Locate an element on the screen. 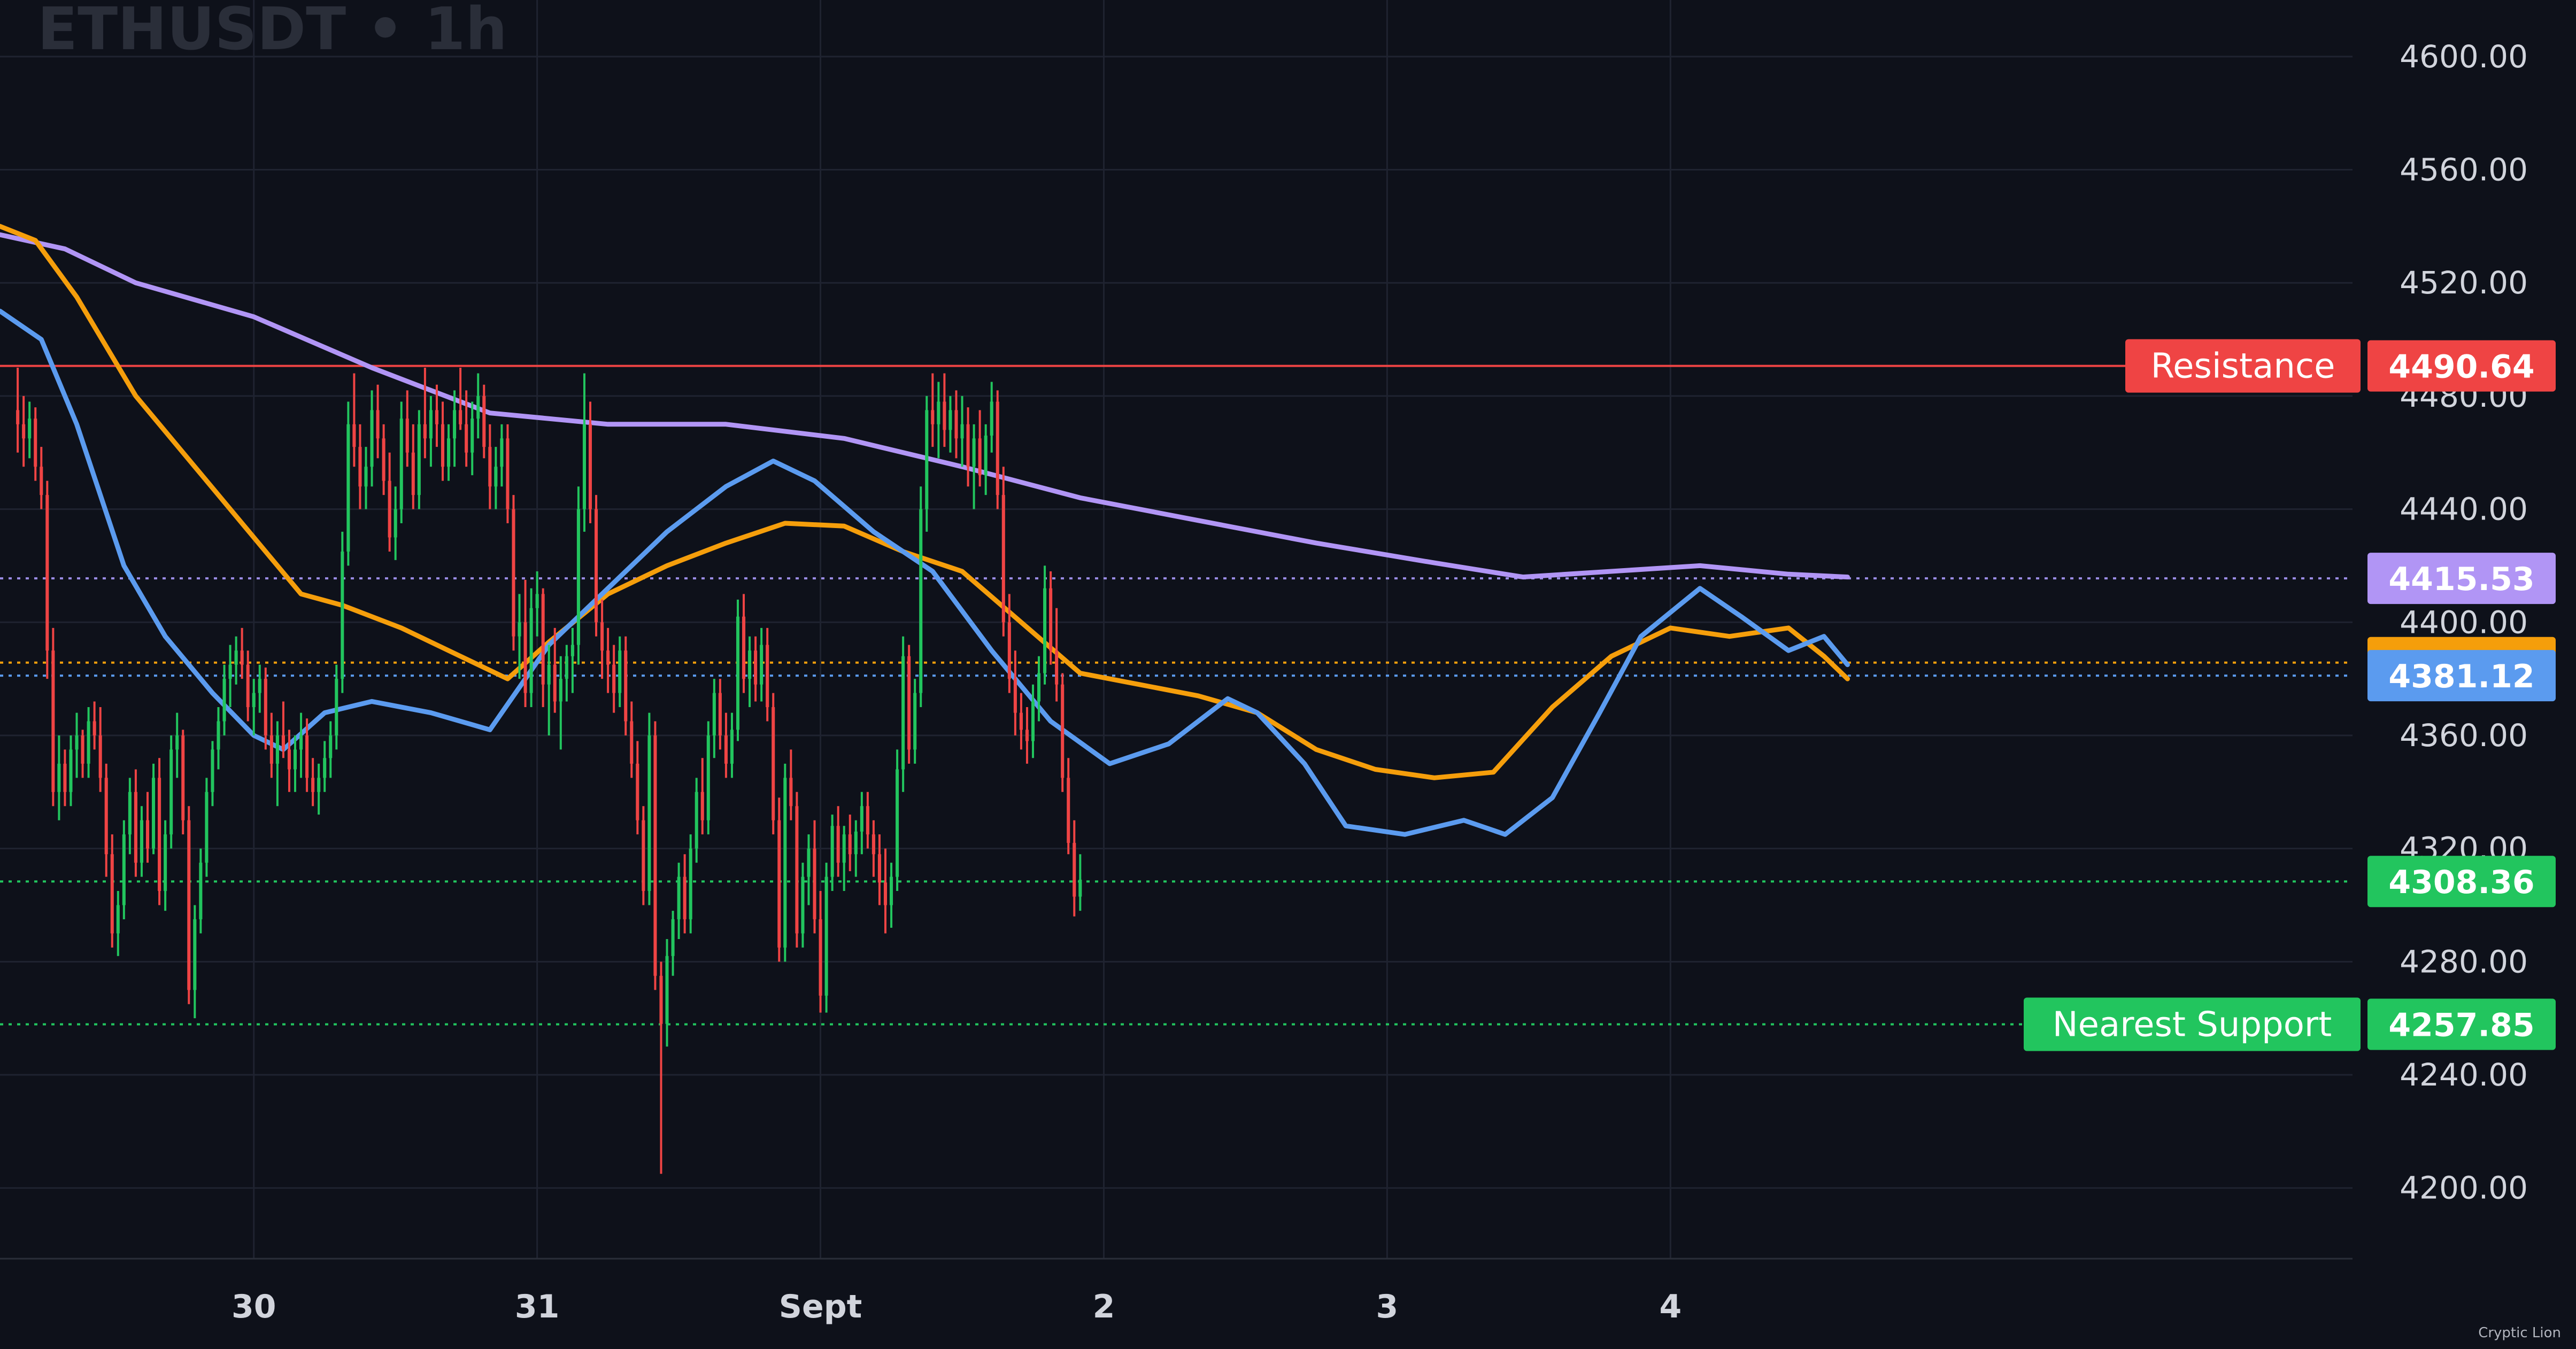  price-badge: 4415.53 is located at coordinates (2461, 579).